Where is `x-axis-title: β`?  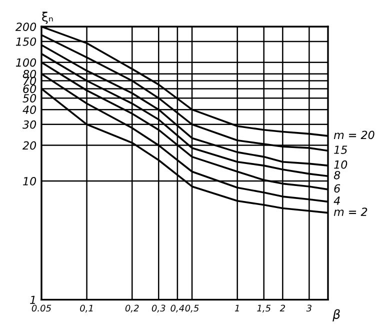
x-axis-title: β is located at coordinates (336, 315).